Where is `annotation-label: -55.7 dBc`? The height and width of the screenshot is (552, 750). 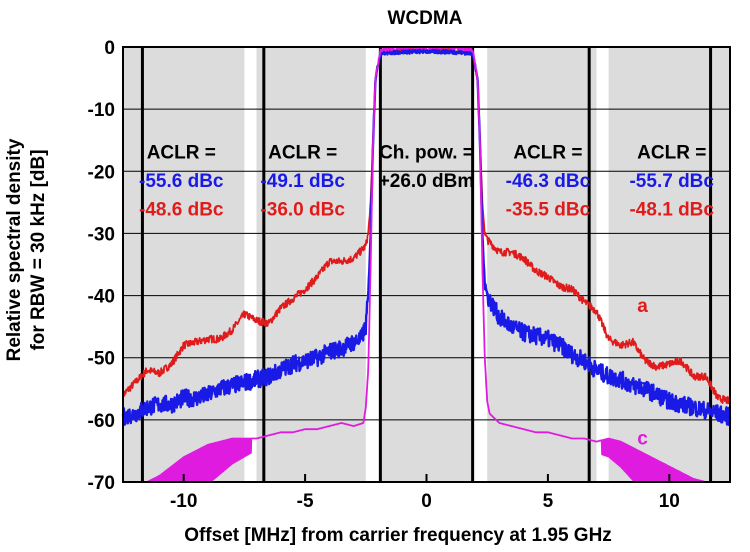 annotation-label: -55.7 dBc is located at coordinates (671, 181).